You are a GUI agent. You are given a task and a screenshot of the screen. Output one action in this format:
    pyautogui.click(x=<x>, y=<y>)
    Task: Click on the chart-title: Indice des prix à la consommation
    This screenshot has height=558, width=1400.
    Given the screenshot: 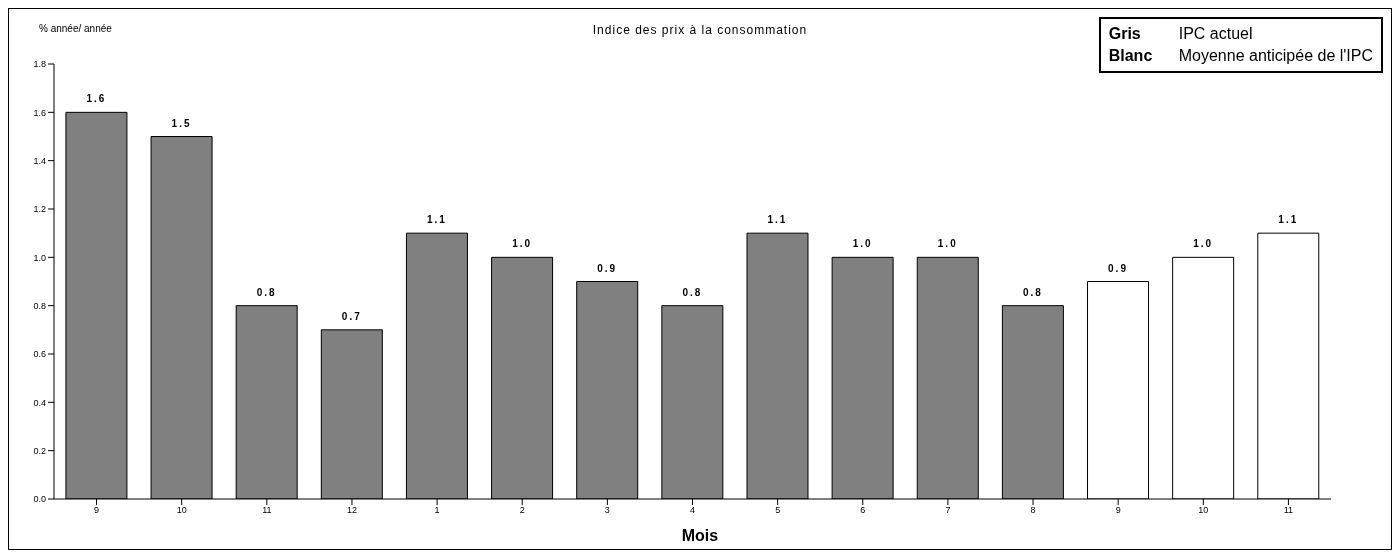 What is the action you would take?
    pyautogui.click(x=700, y=30)
    